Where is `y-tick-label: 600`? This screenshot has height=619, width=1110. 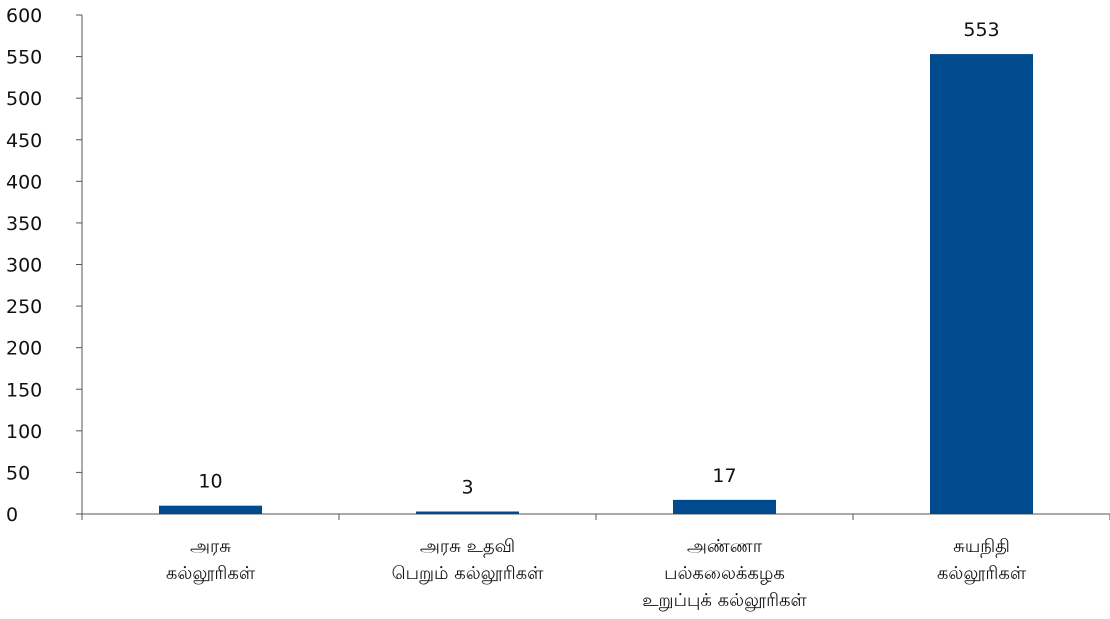 y-tick-label: 600 is located at coordinates (24, 16).